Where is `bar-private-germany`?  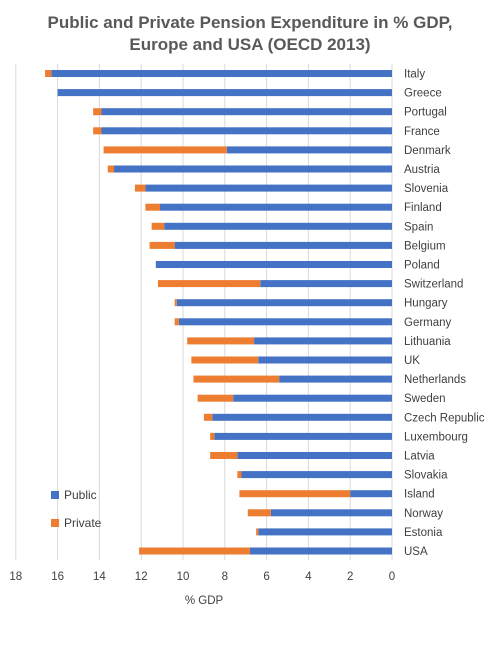
bar-private-germany is located at coordinates (176, 322).